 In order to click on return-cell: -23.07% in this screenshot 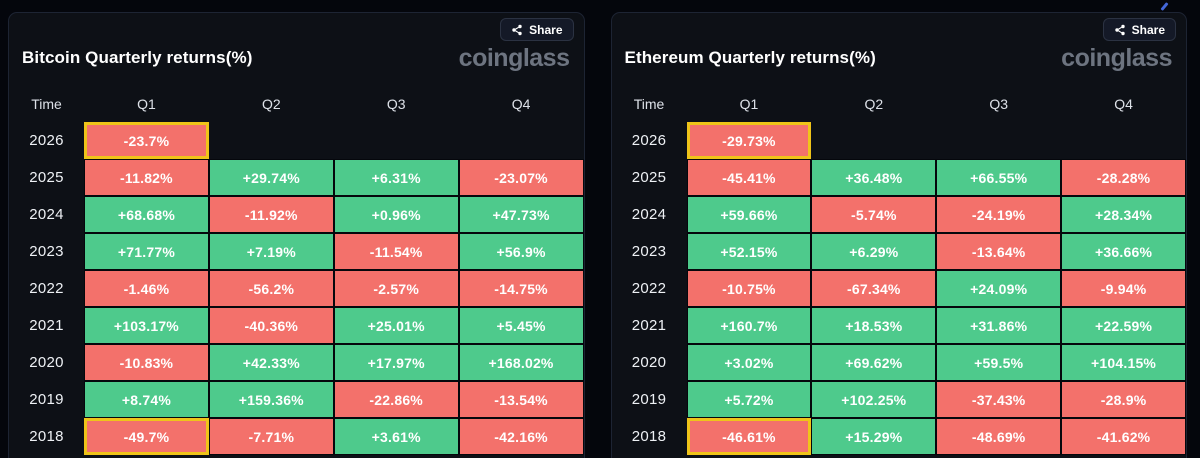, I will do `click(521, 177)`.